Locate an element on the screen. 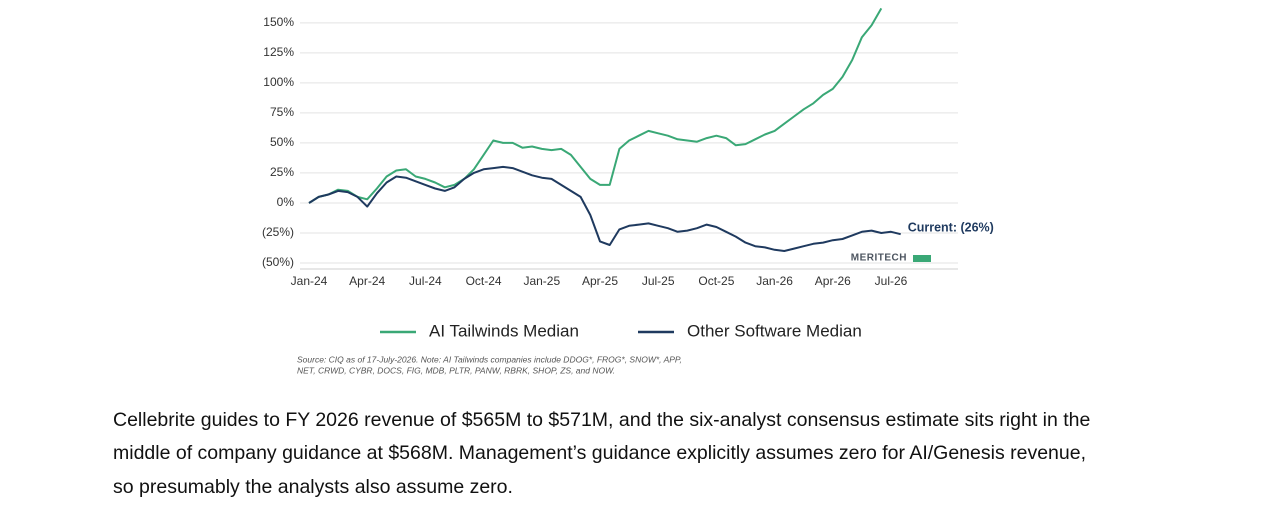  x-tick-label: Jul-25 is located at coordinates (658, 281).